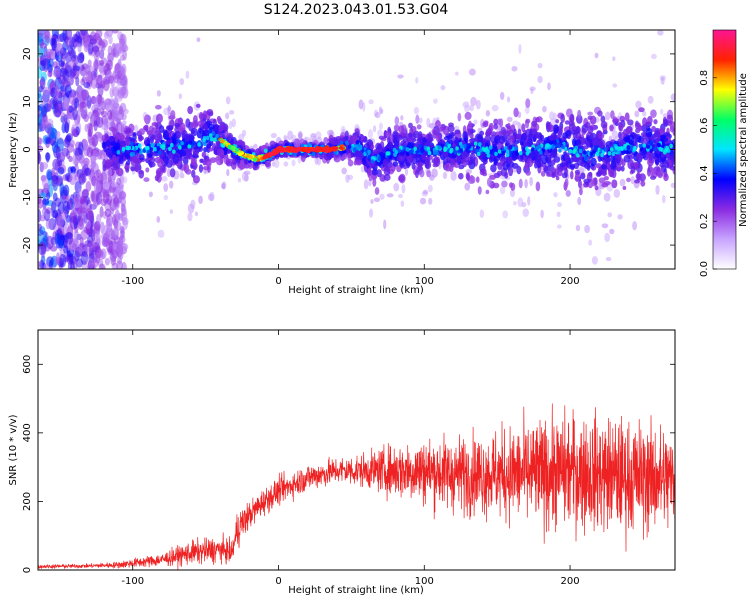 The width and height of the screenshot is (750, 600). Describe the element at coordinates (132, 281) in the screenshot. I see `x-tick-label: -100` at that location.